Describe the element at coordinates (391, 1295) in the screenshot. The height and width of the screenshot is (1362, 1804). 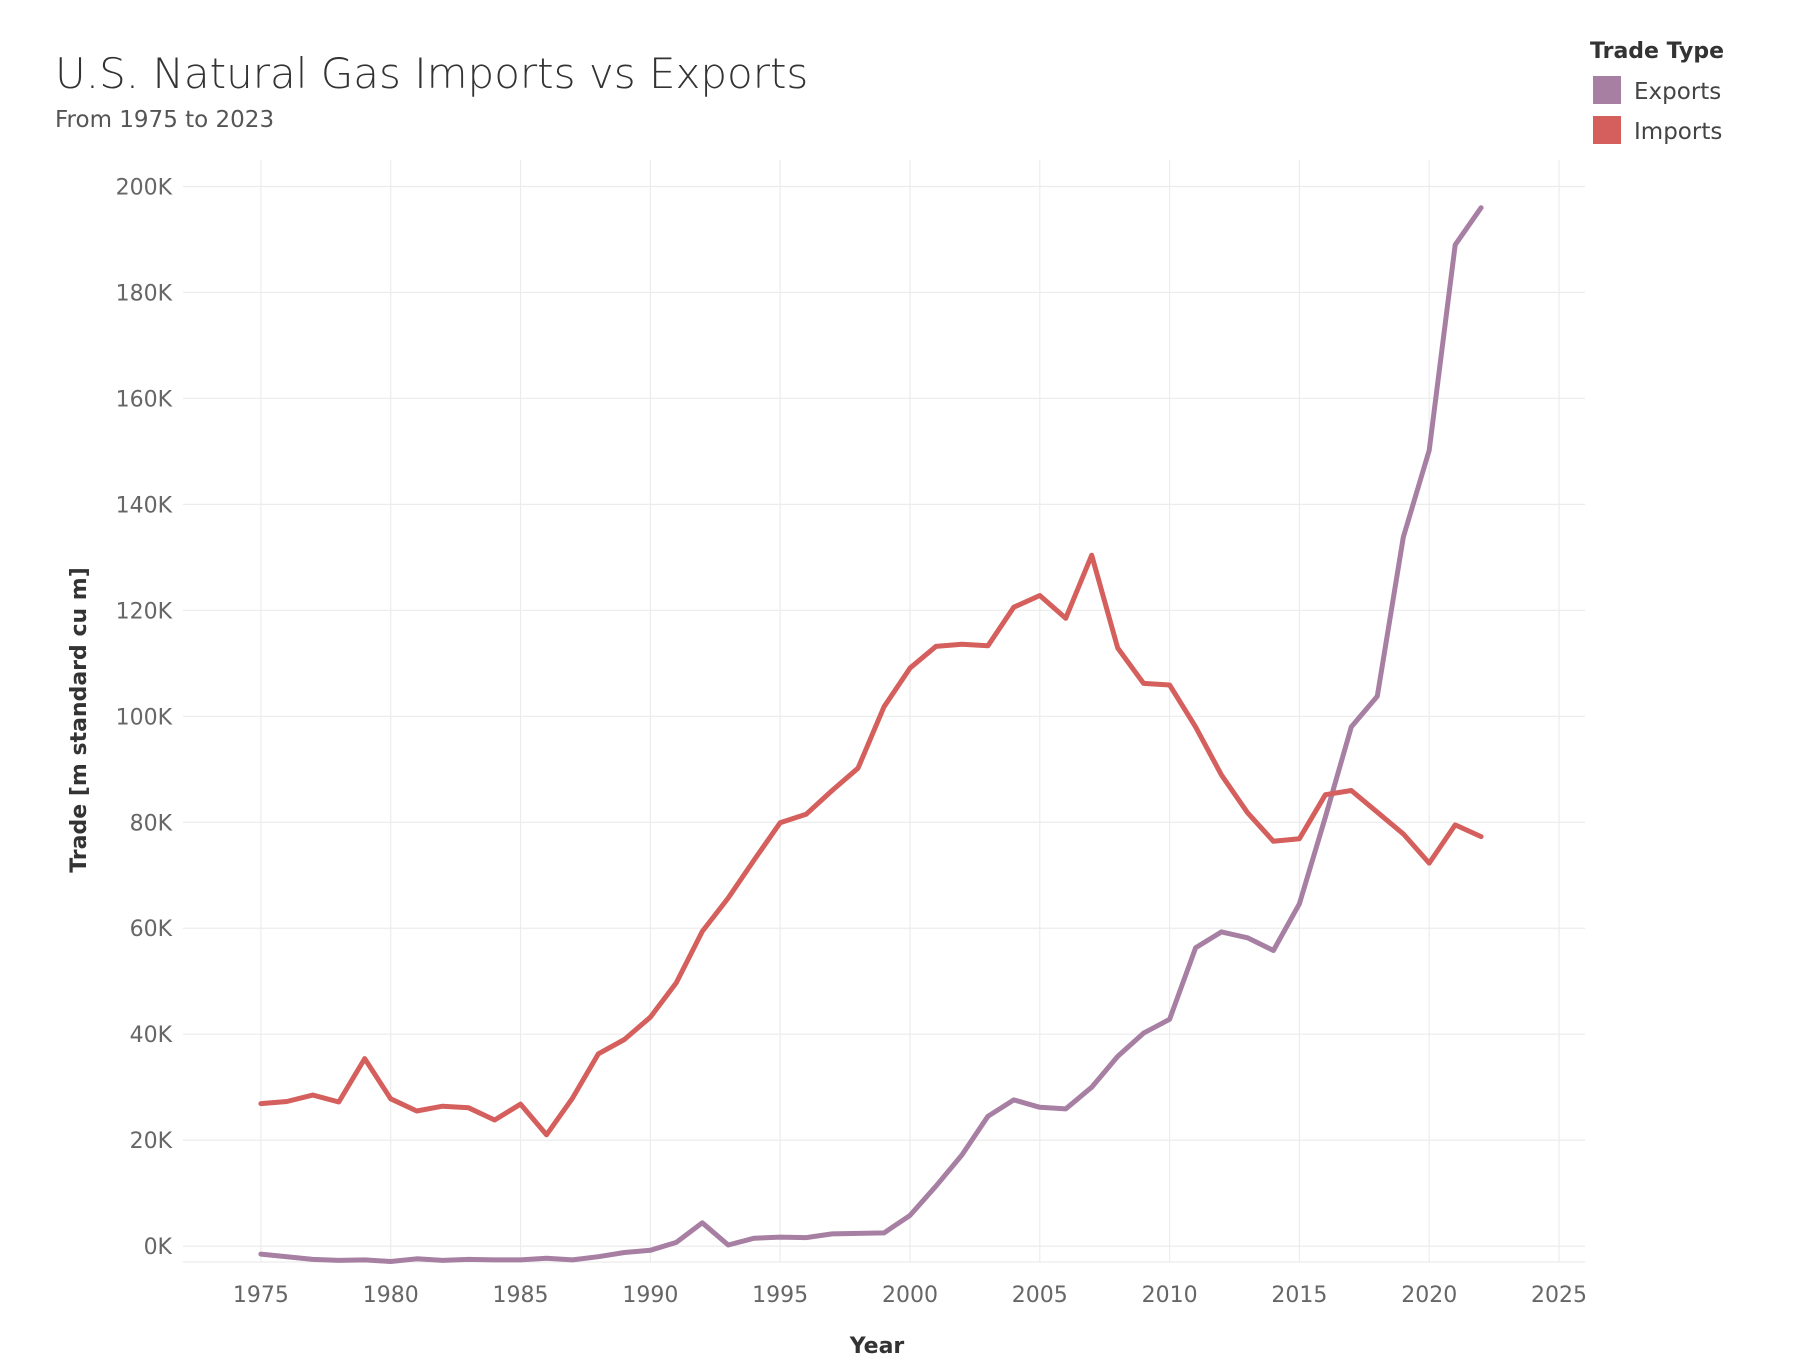
I see `x-tick-label: 1980` at that location.